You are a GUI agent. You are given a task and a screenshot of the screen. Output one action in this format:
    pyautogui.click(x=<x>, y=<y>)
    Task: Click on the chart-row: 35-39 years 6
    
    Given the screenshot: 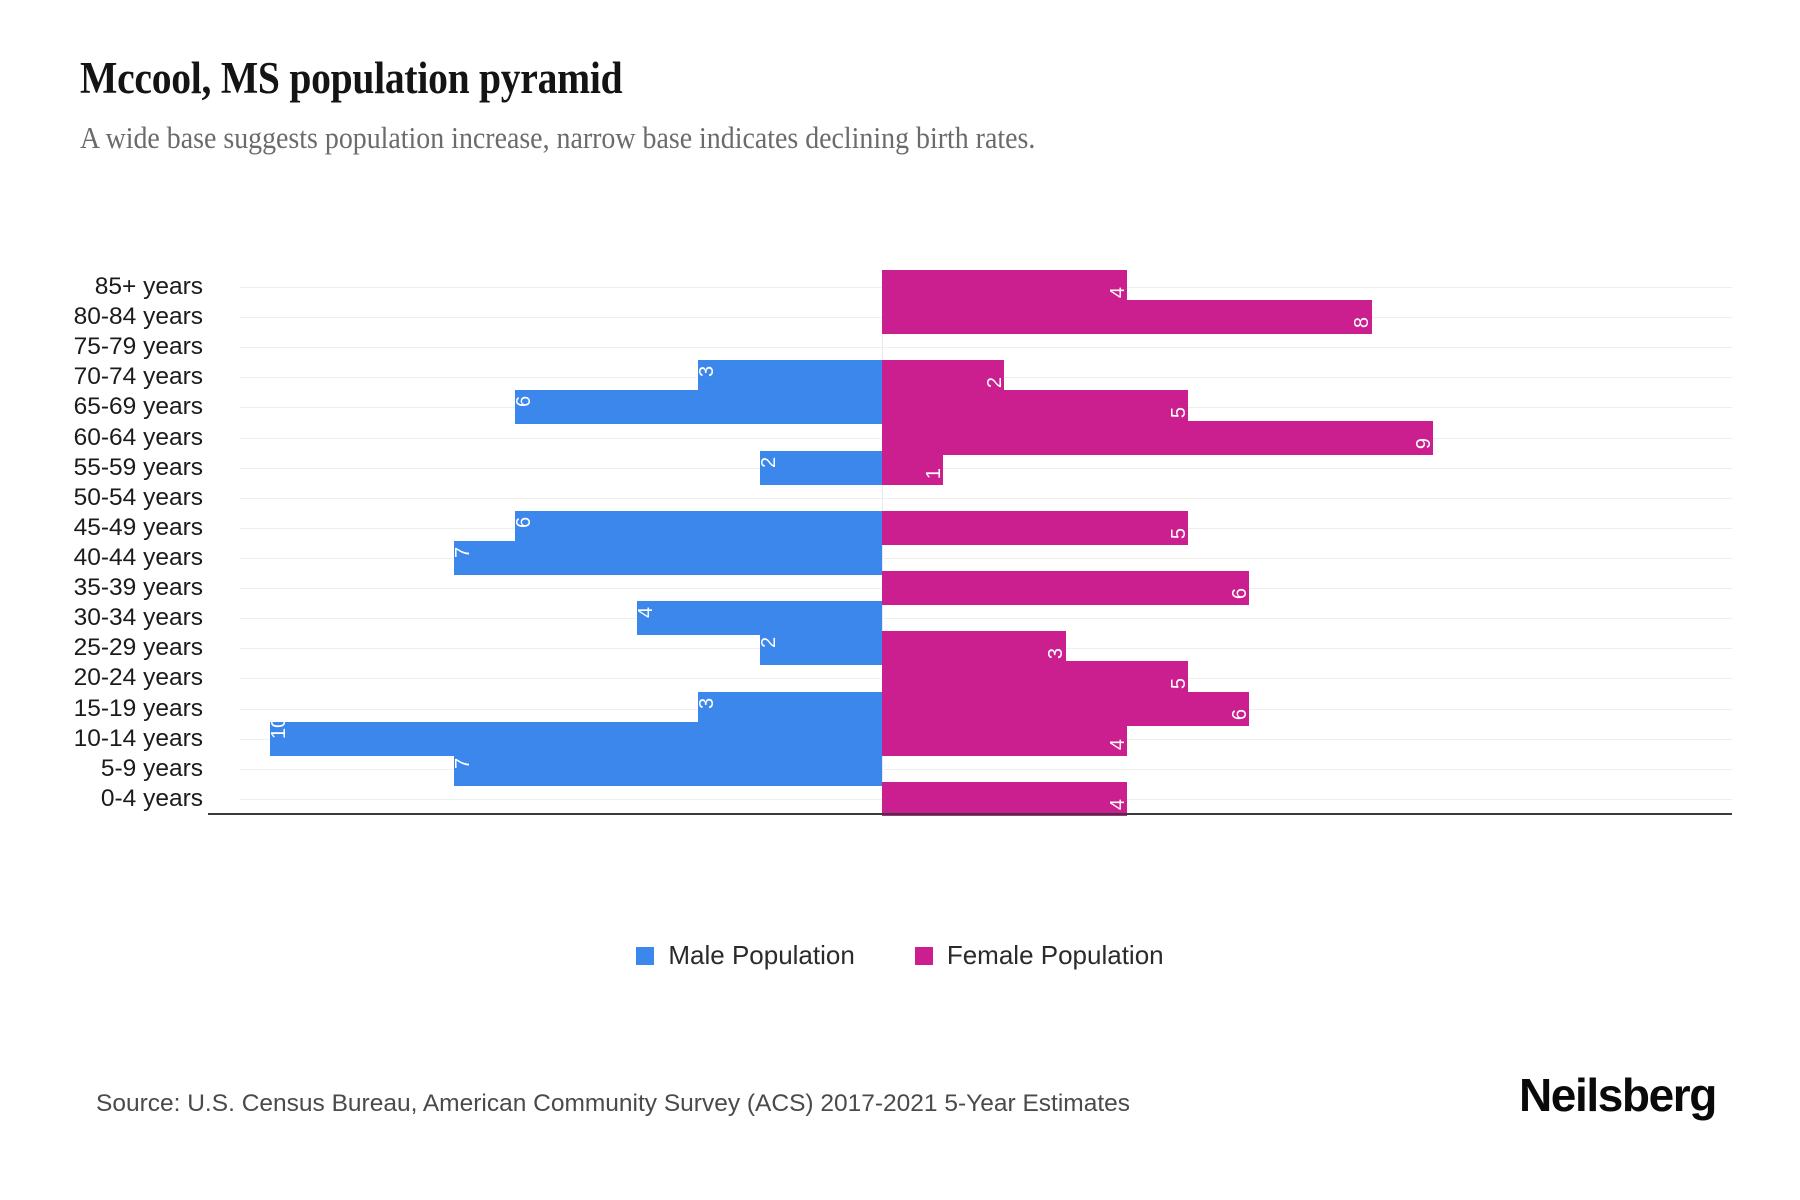 What is the action you would take?
    pyautogui.click(x=903, y=588)
    